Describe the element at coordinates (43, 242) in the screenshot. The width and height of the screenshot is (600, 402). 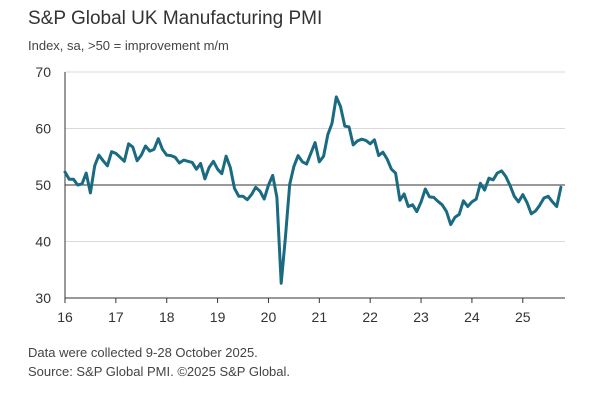
I see `y-tick-label: 40` at that location.